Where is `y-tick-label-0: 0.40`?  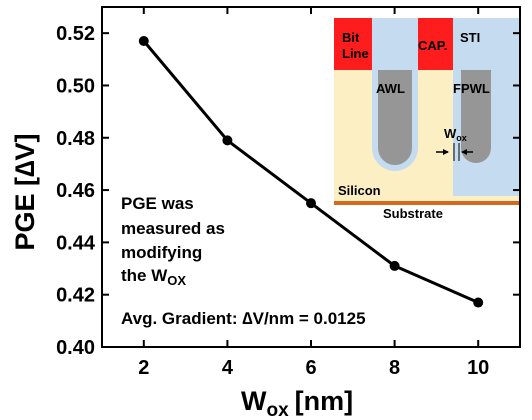
y-tick-label-0: 0.40 is located at coordinates (75, 348).